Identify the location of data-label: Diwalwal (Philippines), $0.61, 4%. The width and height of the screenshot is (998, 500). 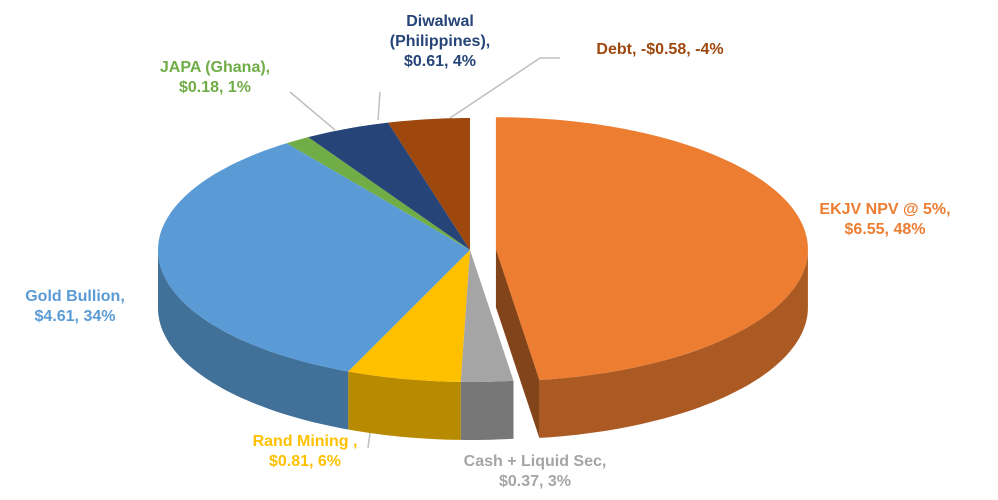
(440, 42).